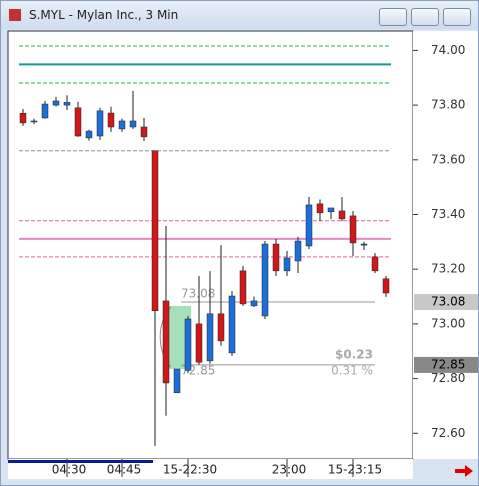 The image size is (479, 486). Describe the element at coordinates (464, 471) in the screenshot. I see `scroll-arrow` at that location.